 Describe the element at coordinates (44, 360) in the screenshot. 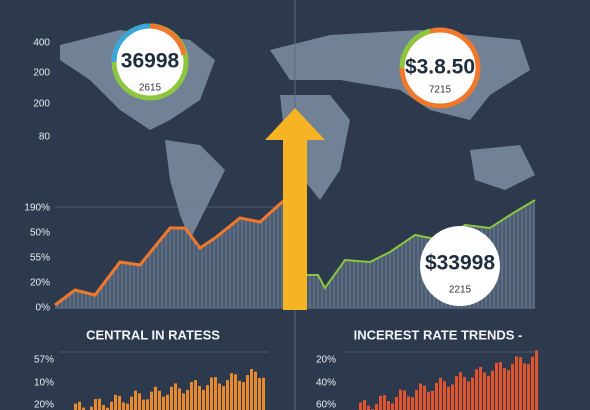

I see `axis-label: 57%` at that location.